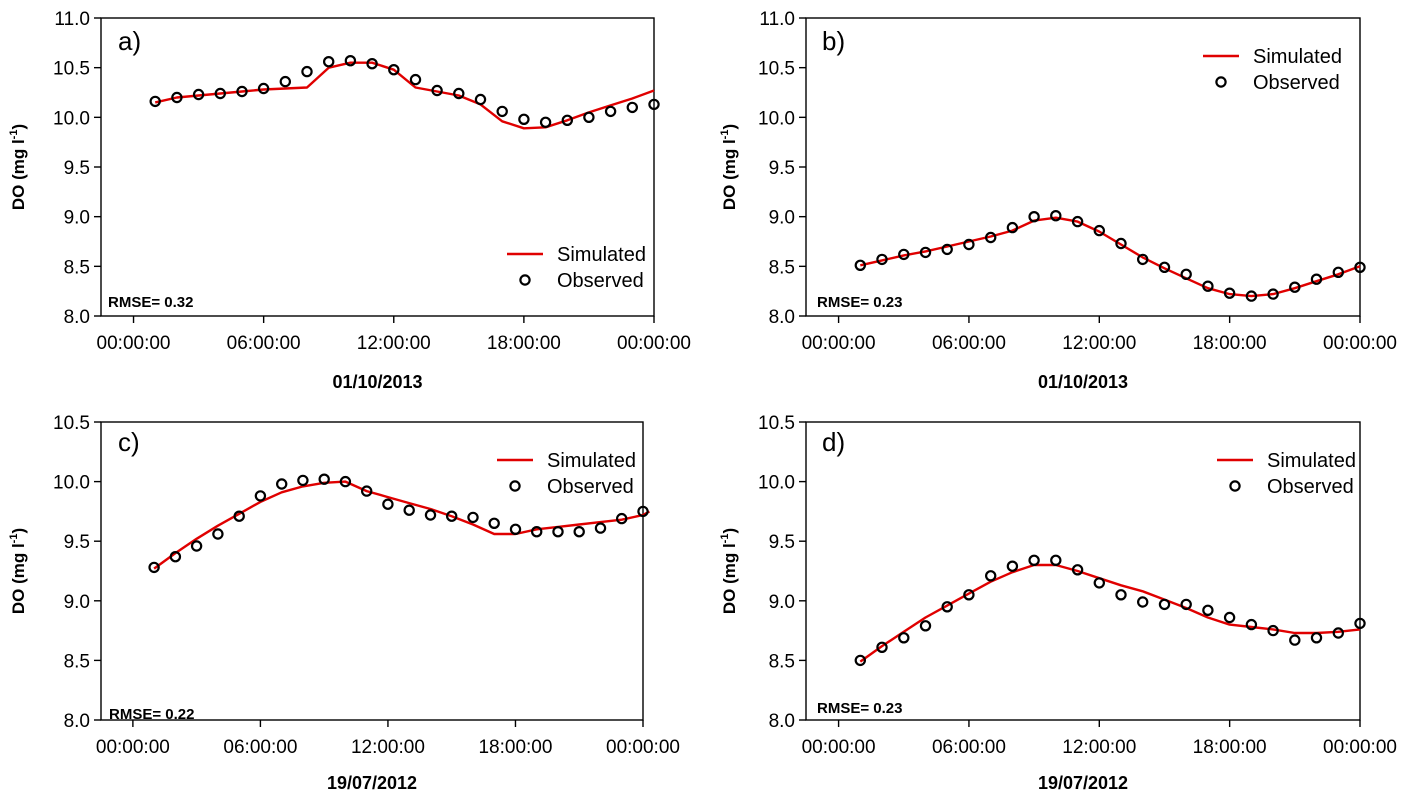 The image size is (1425, 799). I want to click on legend-observed-marker, so click(1235, 486).